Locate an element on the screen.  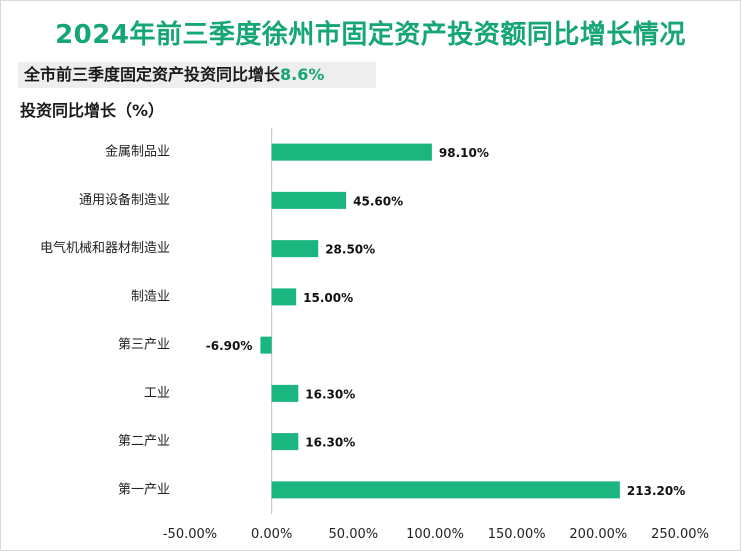
value-label-1: 45.60% is located at coordinates (378, 201).